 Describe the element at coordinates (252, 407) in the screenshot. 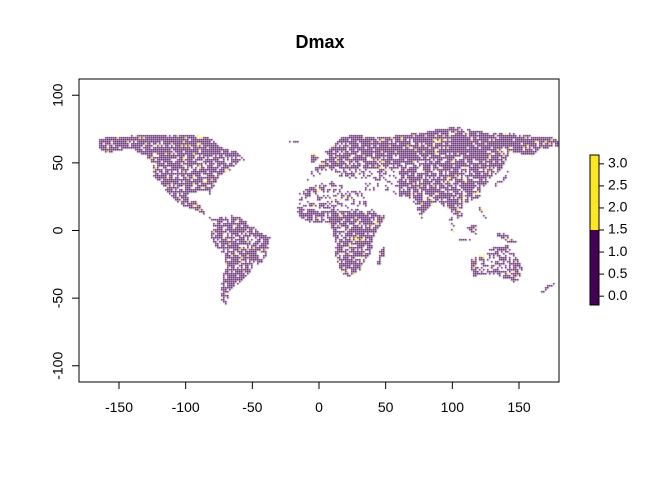

I see `x-tick-label: -50` at that location.